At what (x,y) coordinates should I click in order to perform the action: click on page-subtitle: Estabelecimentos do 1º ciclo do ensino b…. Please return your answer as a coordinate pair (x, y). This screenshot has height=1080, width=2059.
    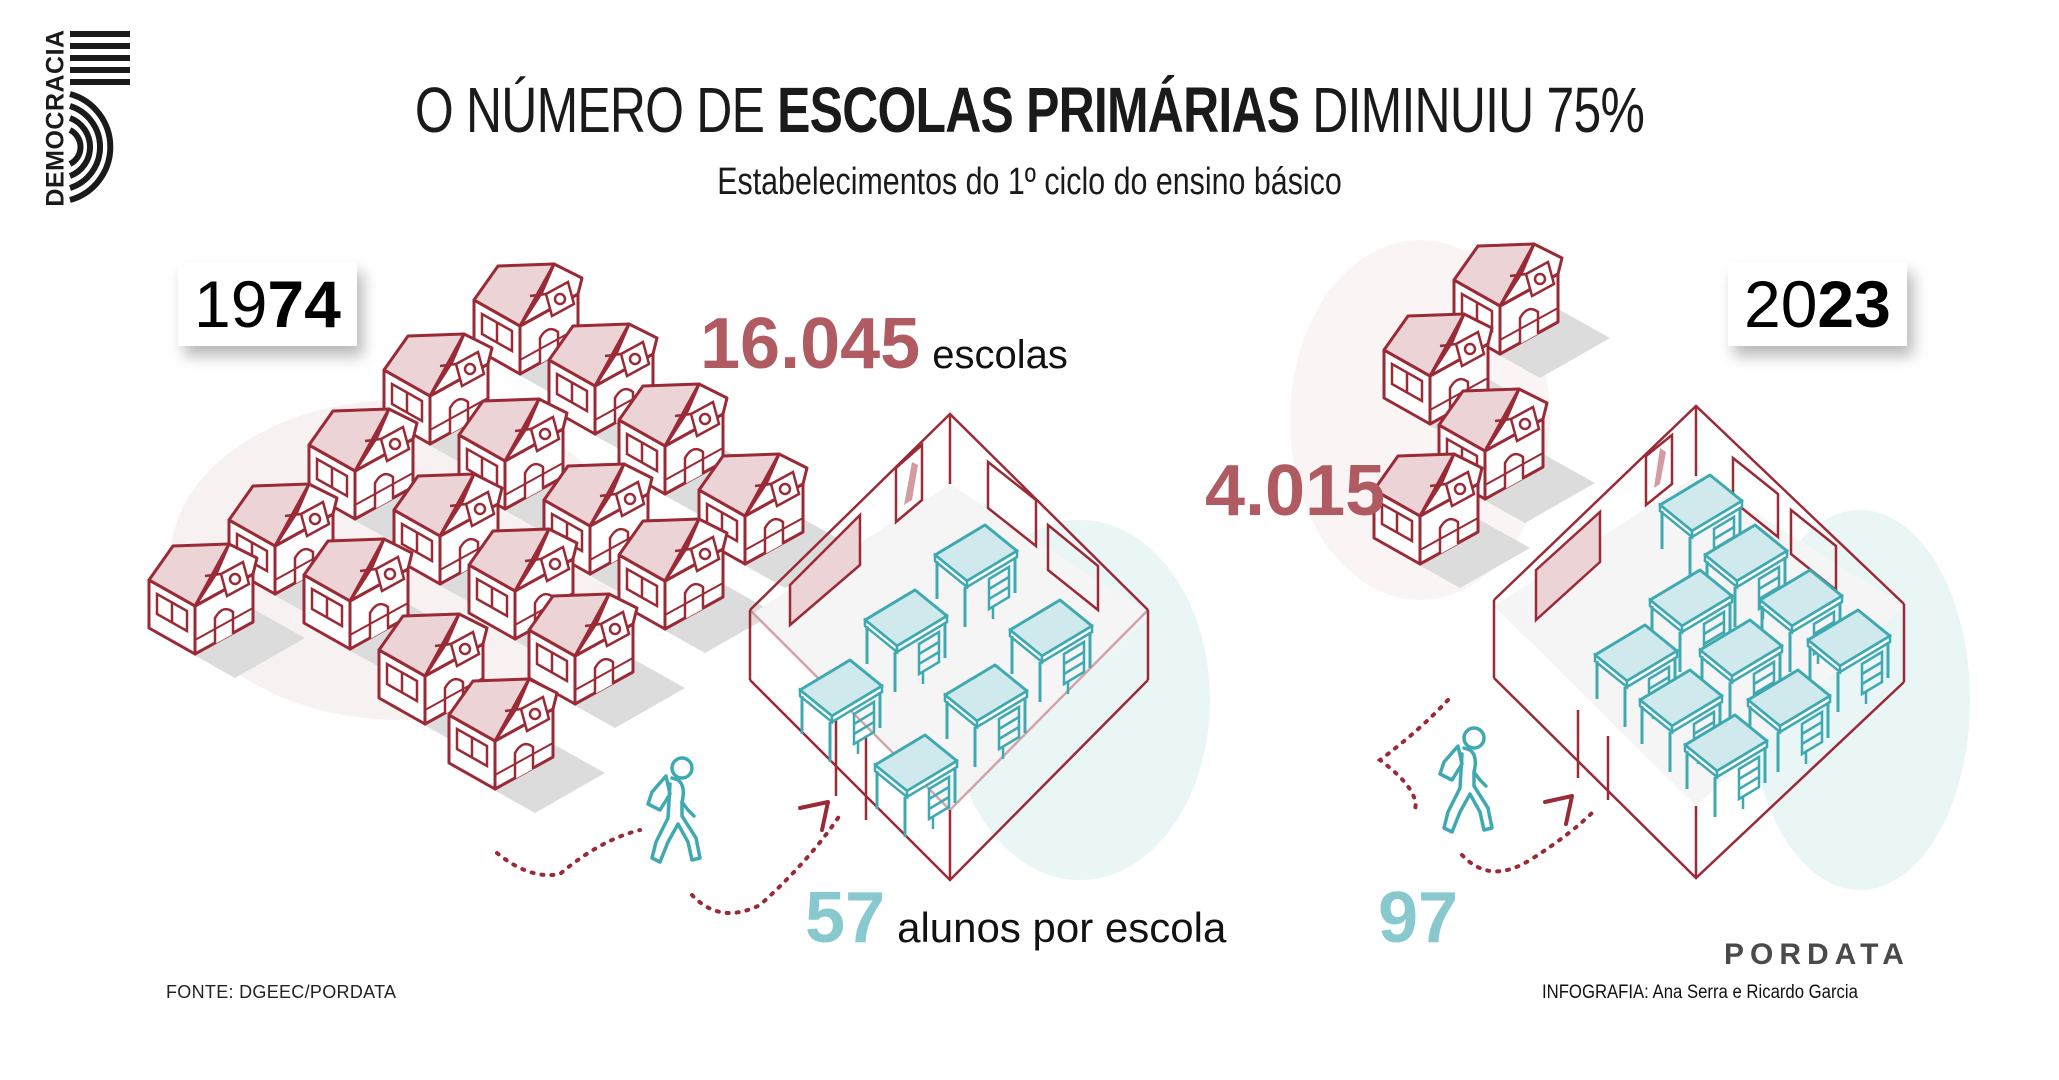
    Looking at the image, I should click on (1029, 182).